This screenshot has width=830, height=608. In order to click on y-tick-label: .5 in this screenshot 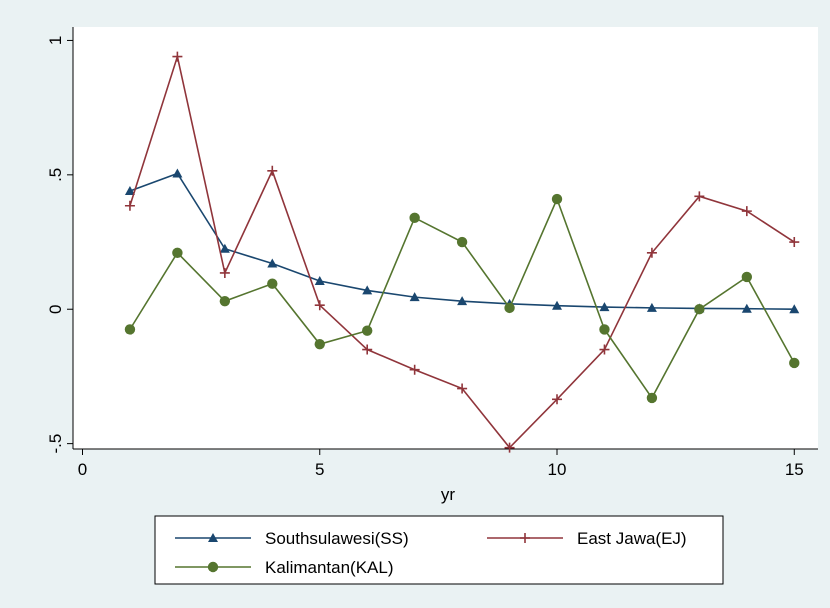, I will do `click(55, 175)`.